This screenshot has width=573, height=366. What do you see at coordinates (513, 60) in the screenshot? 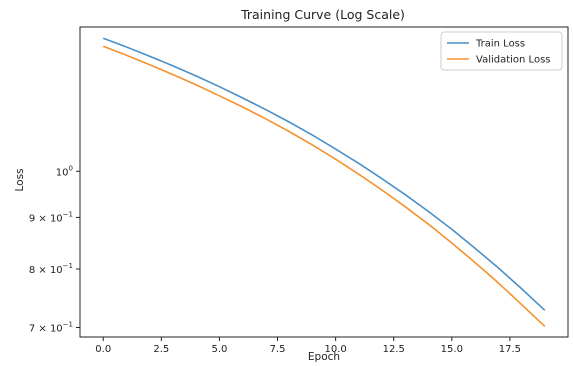
I see `legend-label-1: Validation Loss` at bounding box center [513, 60].